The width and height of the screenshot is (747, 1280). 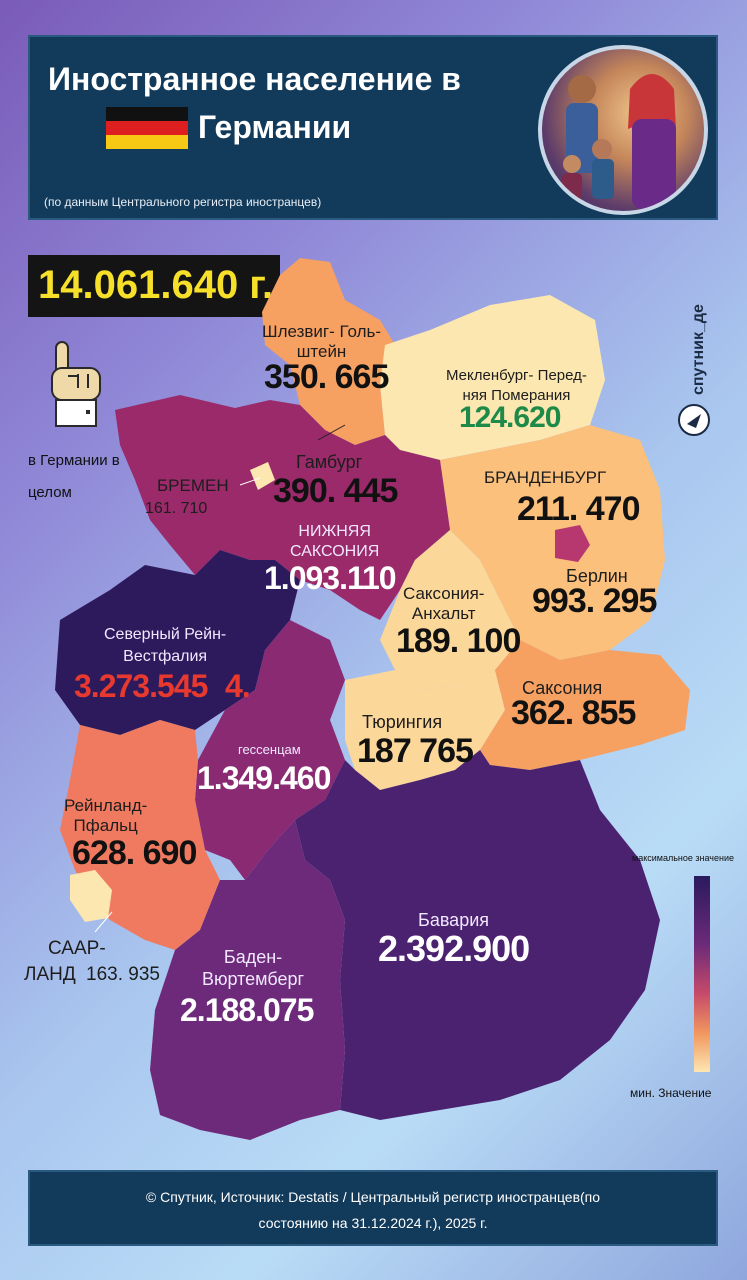 What do you see at coordinates (562, 688) in the screenshot?
I see `label-sachsen-name: Саксония` at bounding box center [562, 688].